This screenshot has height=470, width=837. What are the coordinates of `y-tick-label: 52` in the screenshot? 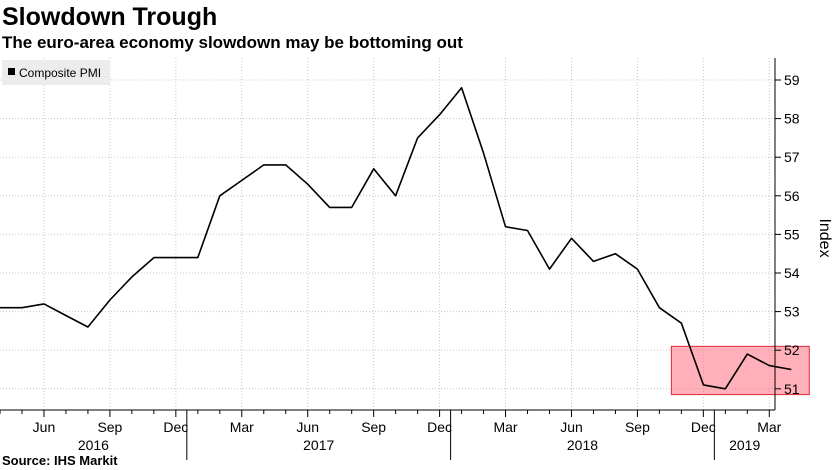 It's located at (792, 350).